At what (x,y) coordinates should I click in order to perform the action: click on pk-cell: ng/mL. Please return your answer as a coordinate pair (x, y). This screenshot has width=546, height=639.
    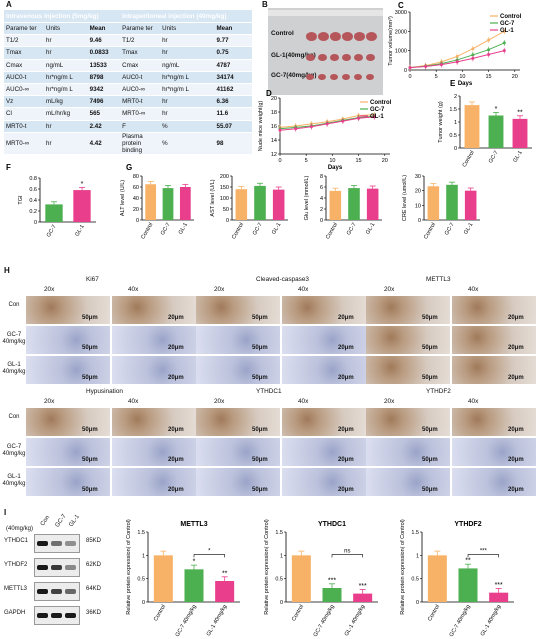
    Looking at the image, I should click on (187, 65).